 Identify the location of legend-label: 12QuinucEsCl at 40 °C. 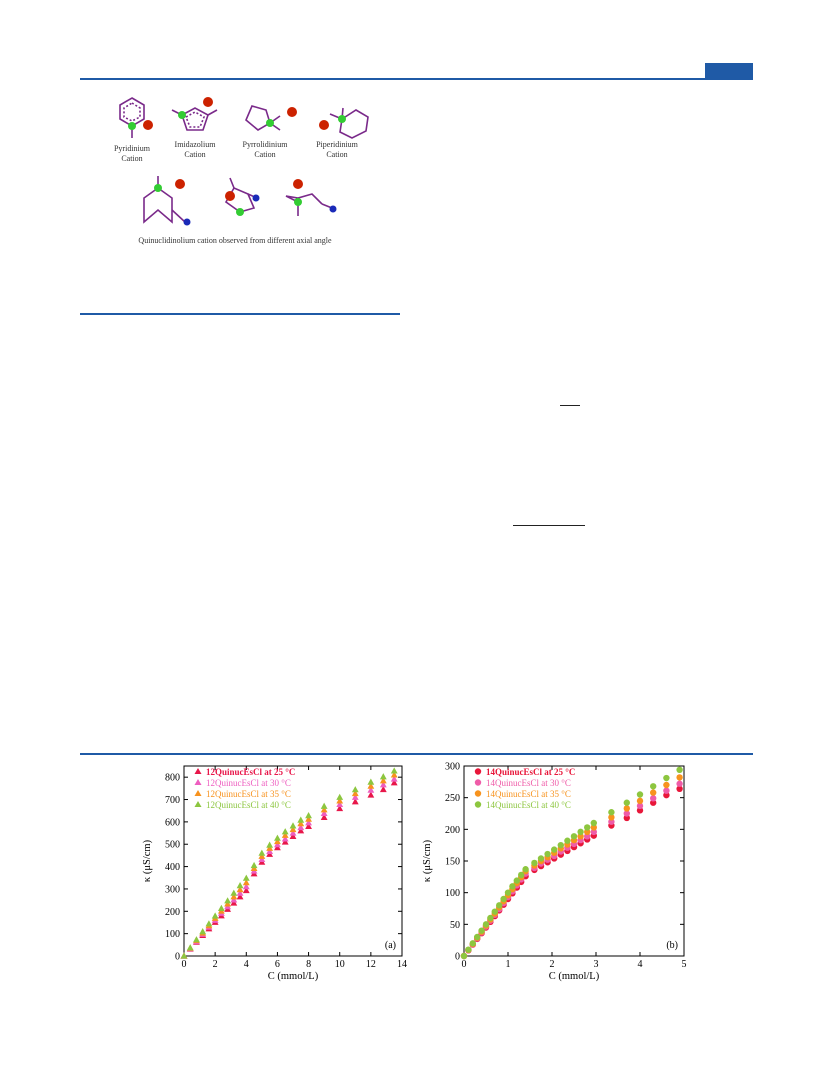
(248, 805).